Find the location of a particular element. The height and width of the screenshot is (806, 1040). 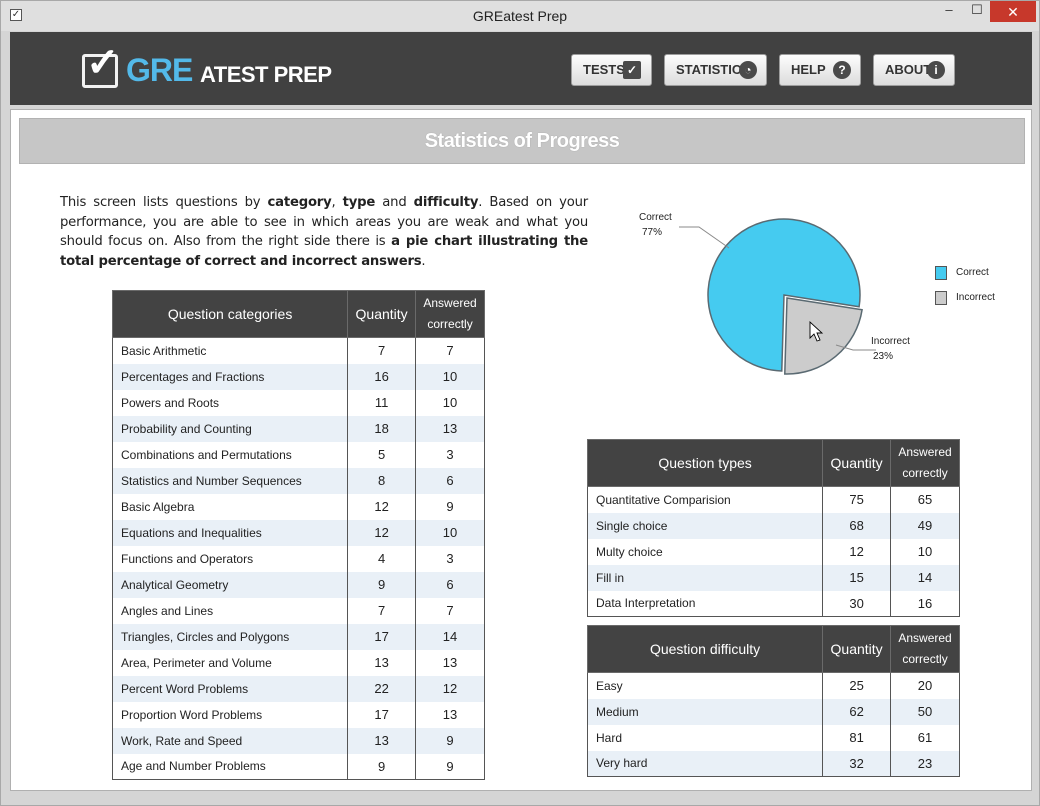

table-row: Combinations and Permutations 5 3 is located at coordinates (298, 454).